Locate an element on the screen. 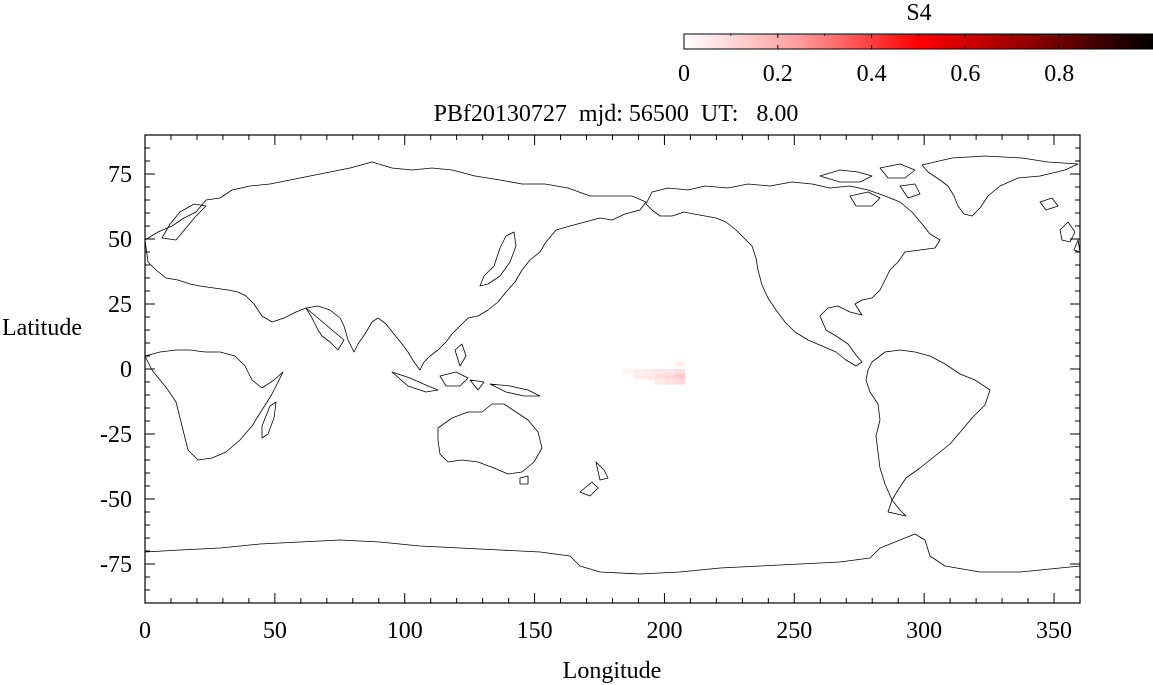 Image resolution: width=1153 pixels, height=685 pixels. y-tick-label: 0 is located at coordinates (126, 370).